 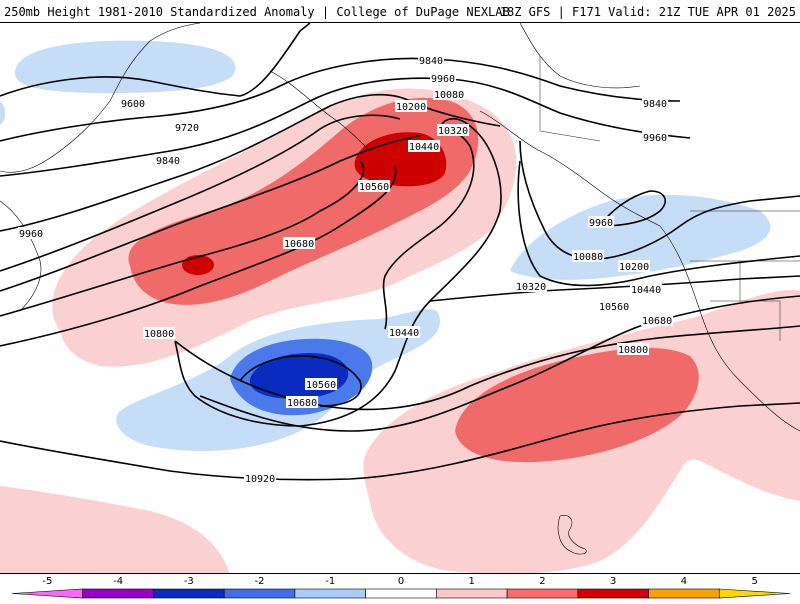 What do you see at coordinates (133, 104) in the screenshot?
I see `contour-label: 9600` at bounding box center [133, 104].